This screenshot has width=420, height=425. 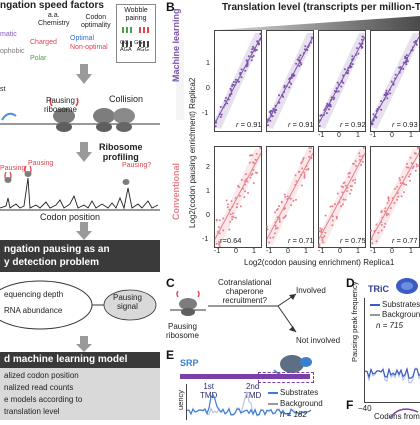 I want to click on panelA-codon-position: Codon position, so click(x=70, y=217).